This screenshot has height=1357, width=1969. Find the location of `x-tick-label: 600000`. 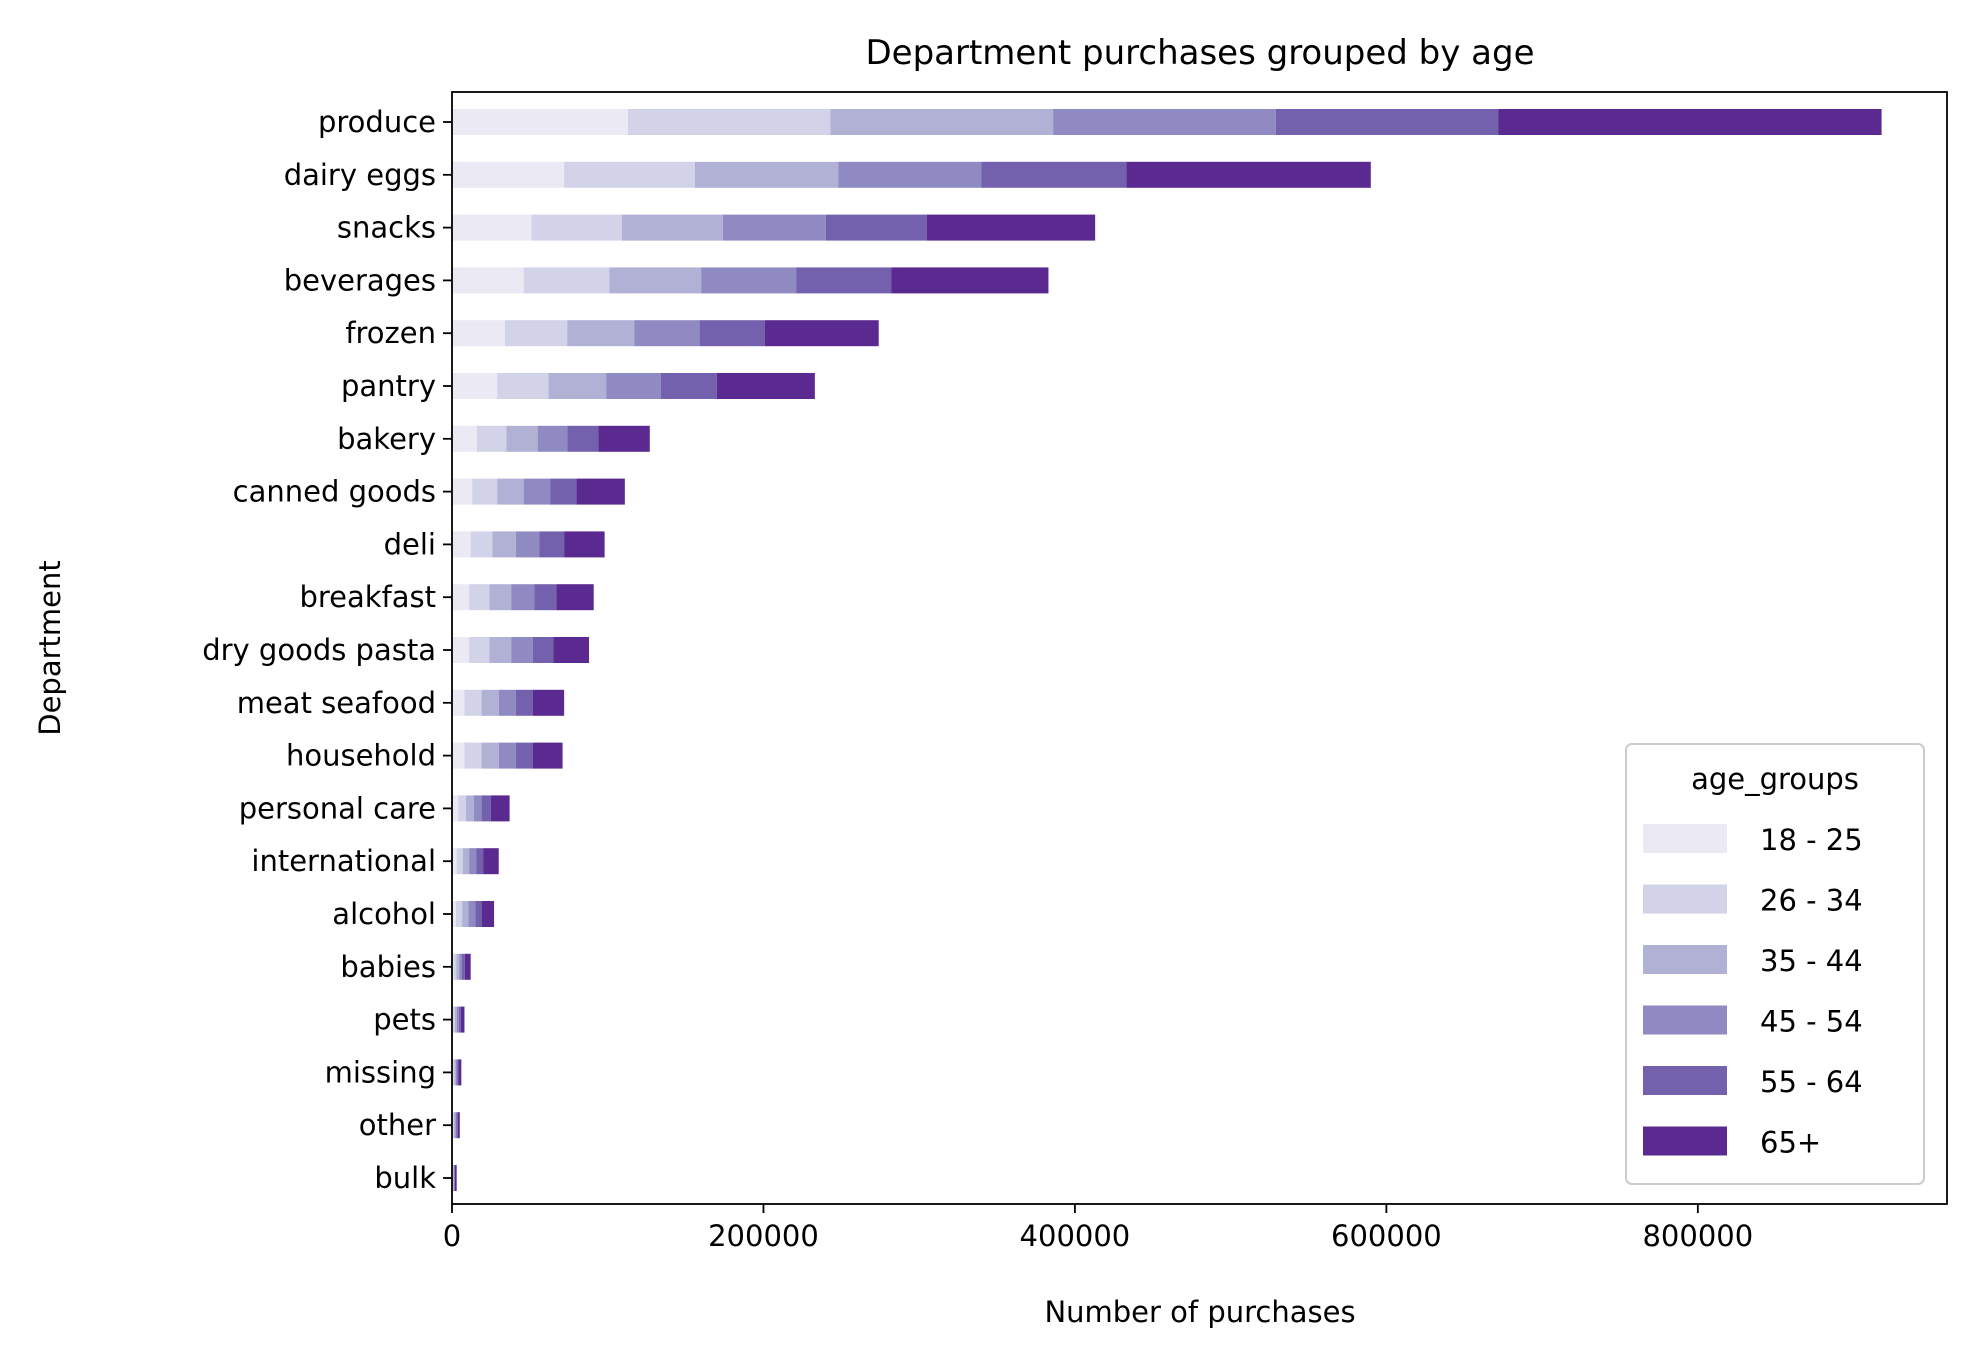

x-tick-label: 600000 is located at coordinates (1386, 1236).